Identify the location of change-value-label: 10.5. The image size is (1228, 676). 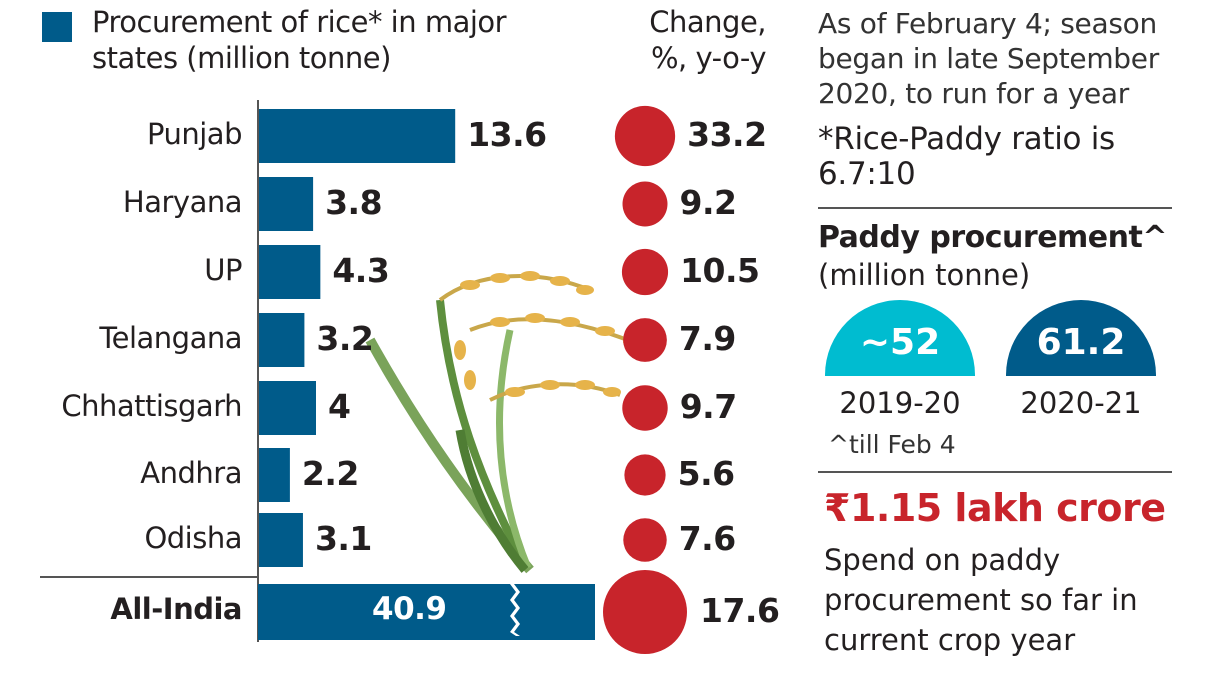
(720, 270).